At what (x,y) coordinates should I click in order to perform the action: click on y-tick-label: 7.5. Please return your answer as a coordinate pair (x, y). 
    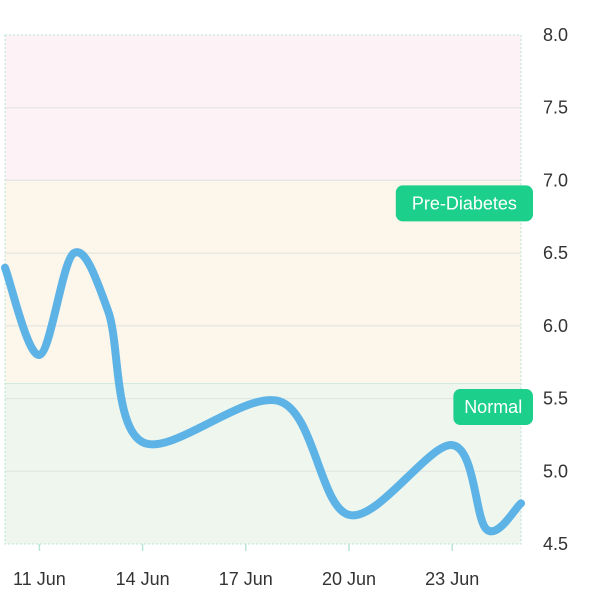
    Looking at the image, I should click on (555, 108).